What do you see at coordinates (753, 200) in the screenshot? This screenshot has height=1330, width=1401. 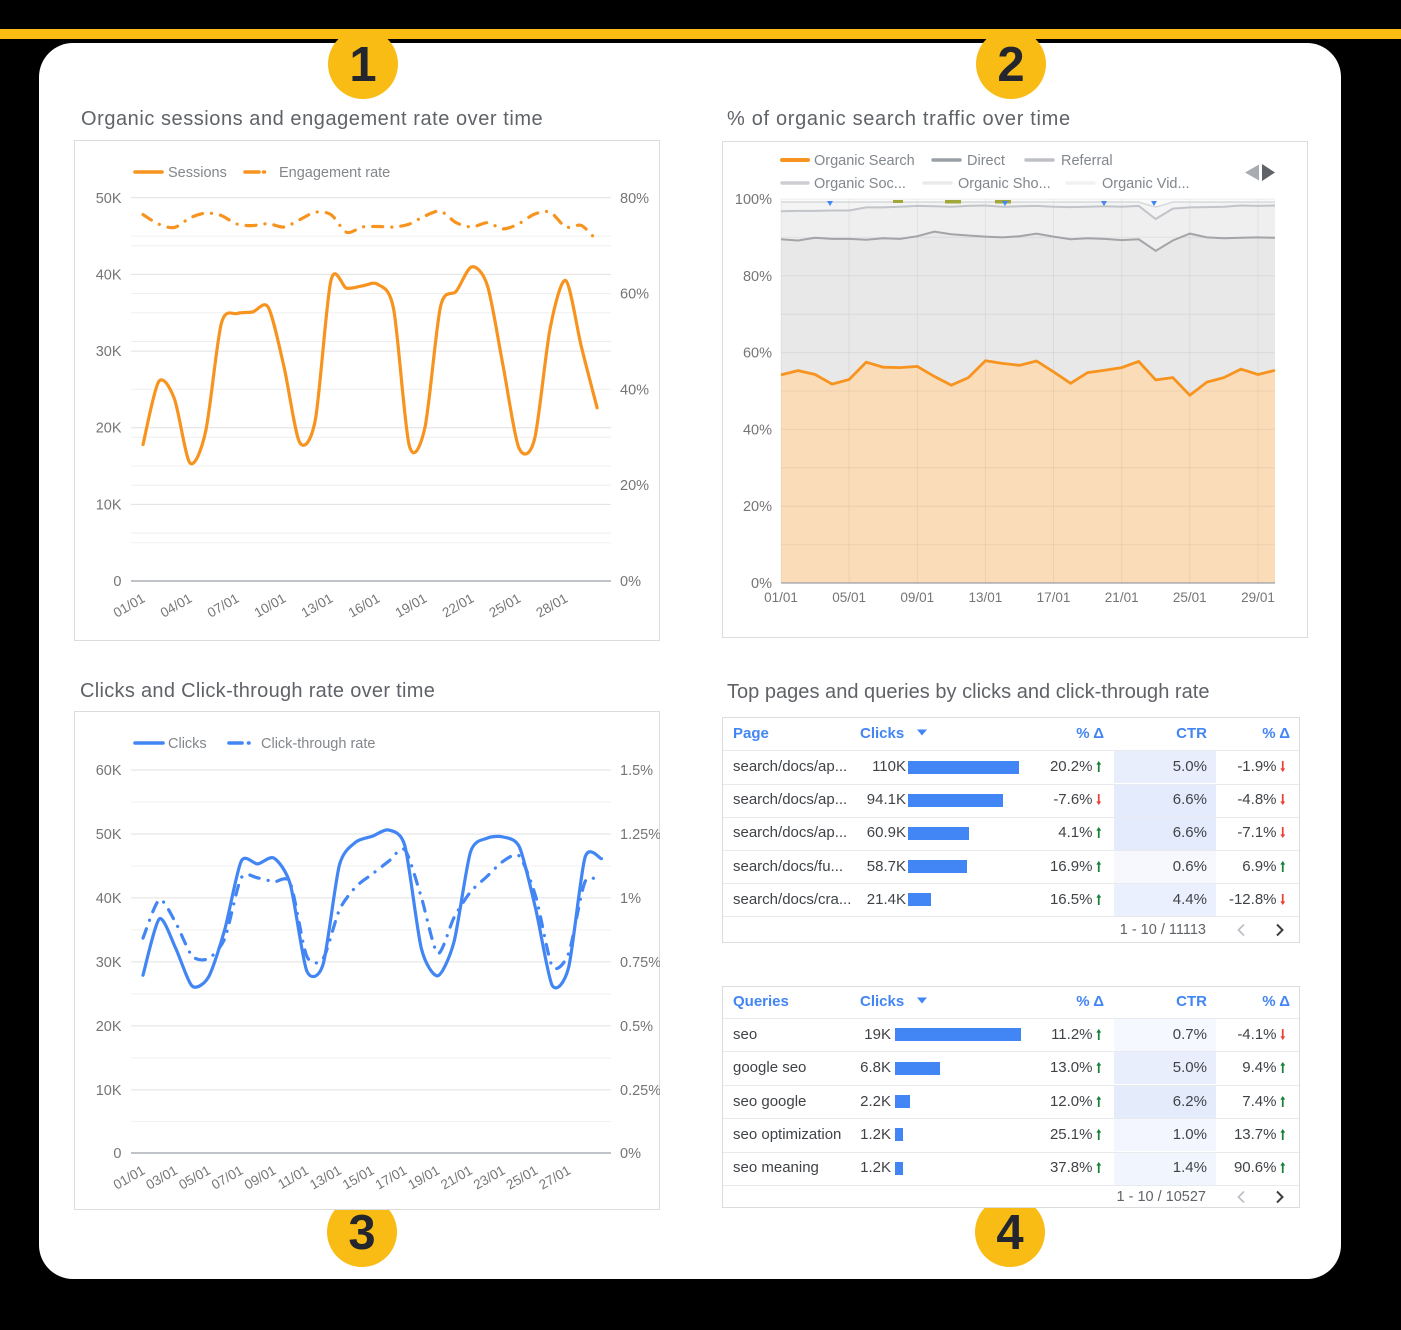 I see `svg-text: 100%` at bounding box center [753, 200].